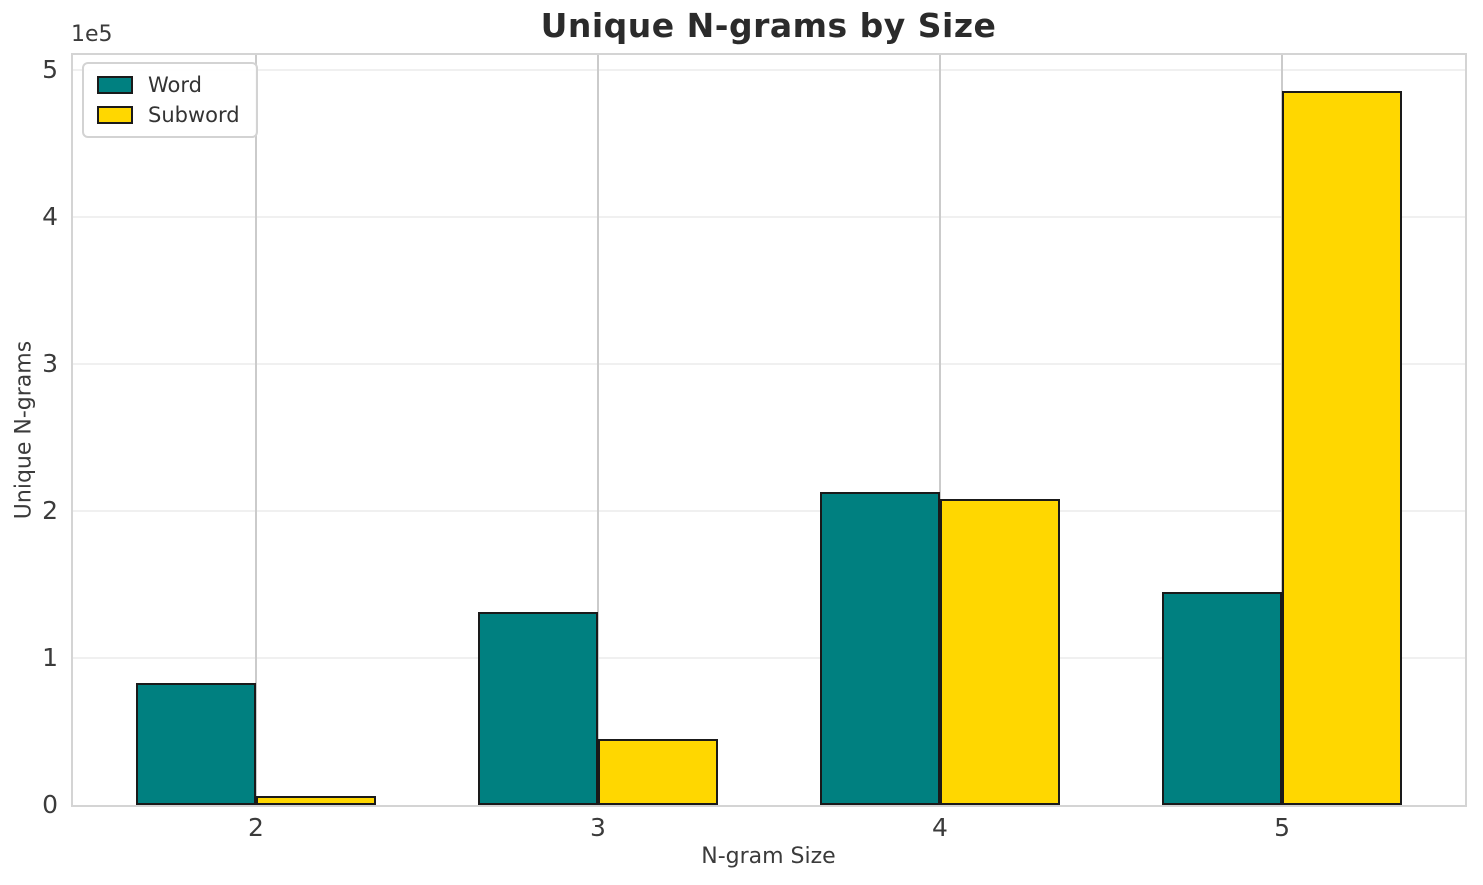 This screenshot has width=1483, height=885. I want to click on x-tick-label: 3, so click(598, 827).